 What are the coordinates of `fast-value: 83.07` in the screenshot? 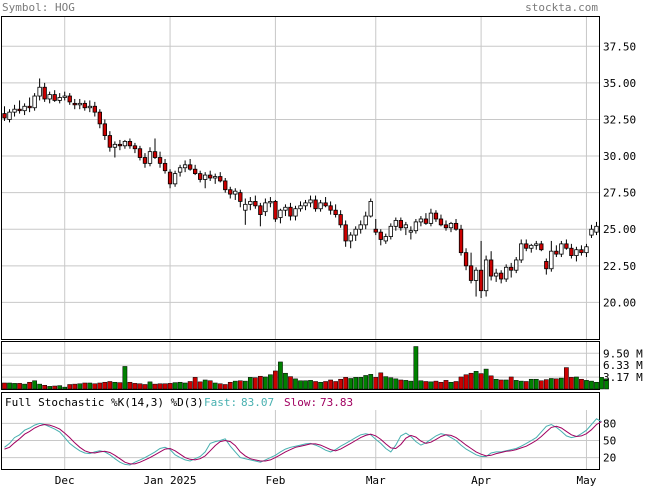 It's located at (257, 402).